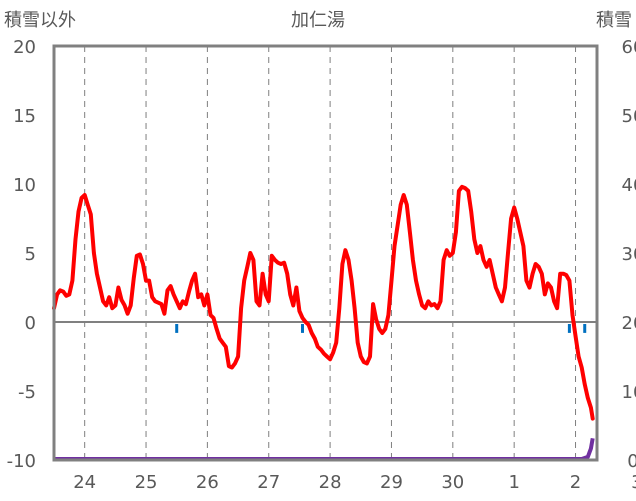  Describe the element at coordinates (24, 185) in the screenshot. I see `left-tick-label: 10` at that location.